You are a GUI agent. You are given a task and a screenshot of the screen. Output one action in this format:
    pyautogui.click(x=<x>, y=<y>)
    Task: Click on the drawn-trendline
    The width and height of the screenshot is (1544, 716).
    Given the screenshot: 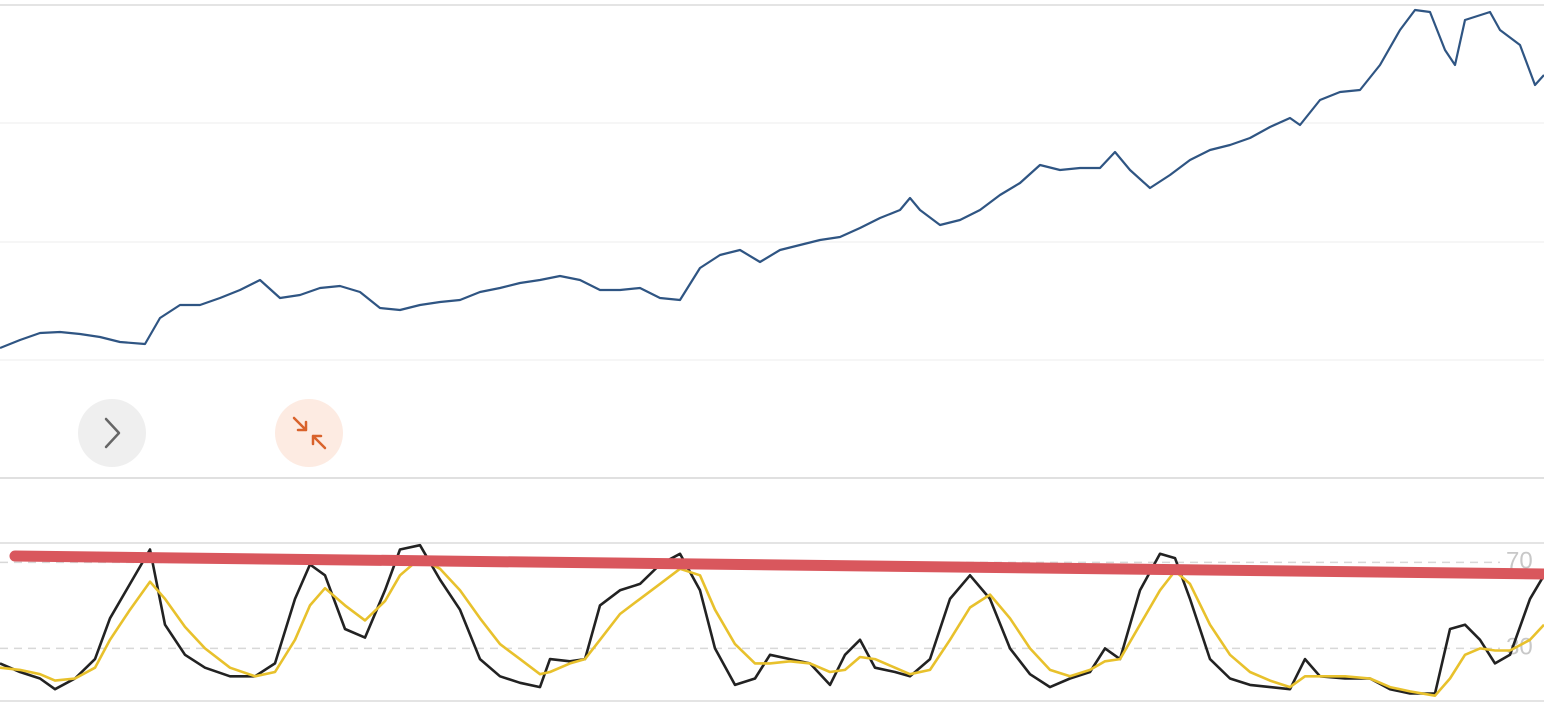 What is the action you would take?
    pyautogui.click(x=776, y=565)
    